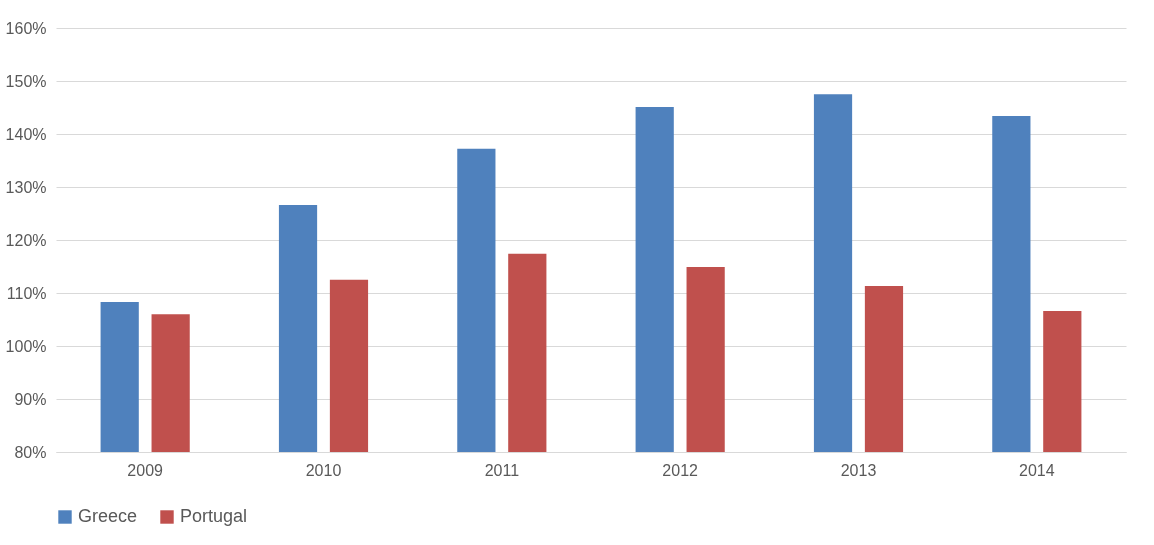  I want to click on y-tick-label: 130%, so click(26, 187).